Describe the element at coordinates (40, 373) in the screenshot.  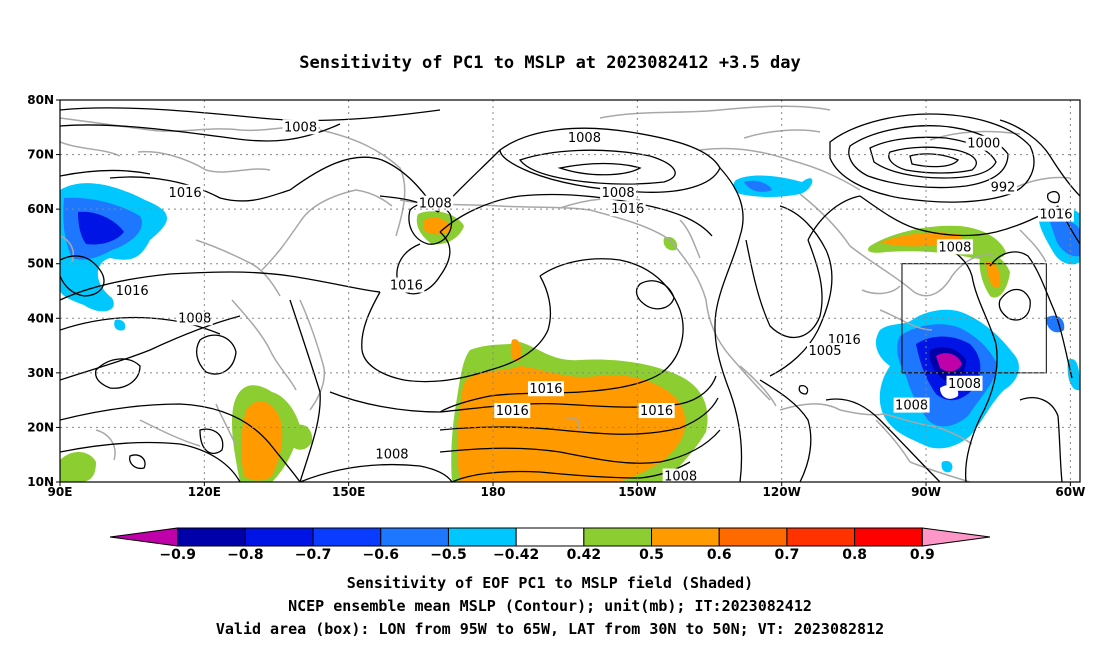
I see `lat-tick-label: 30N` at that location.